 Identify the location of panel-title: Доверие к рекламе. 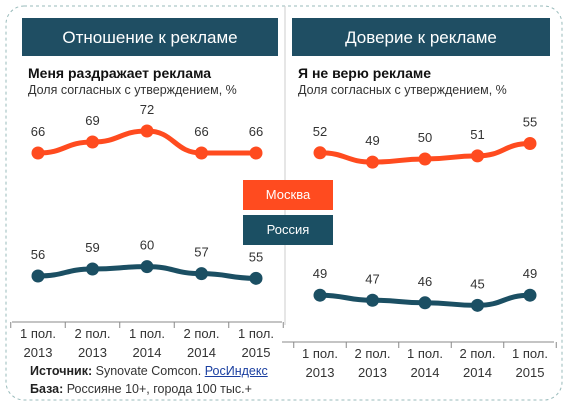
(421, 37).